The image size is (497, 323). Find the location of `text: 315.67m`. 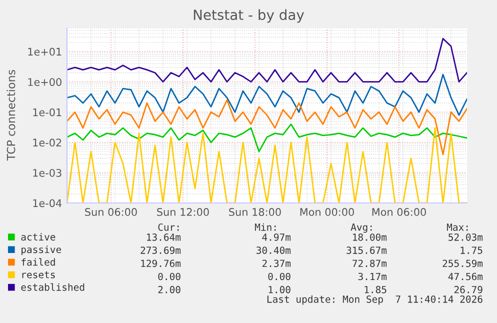

text: 315.67m is located at coordinates (366, 250).